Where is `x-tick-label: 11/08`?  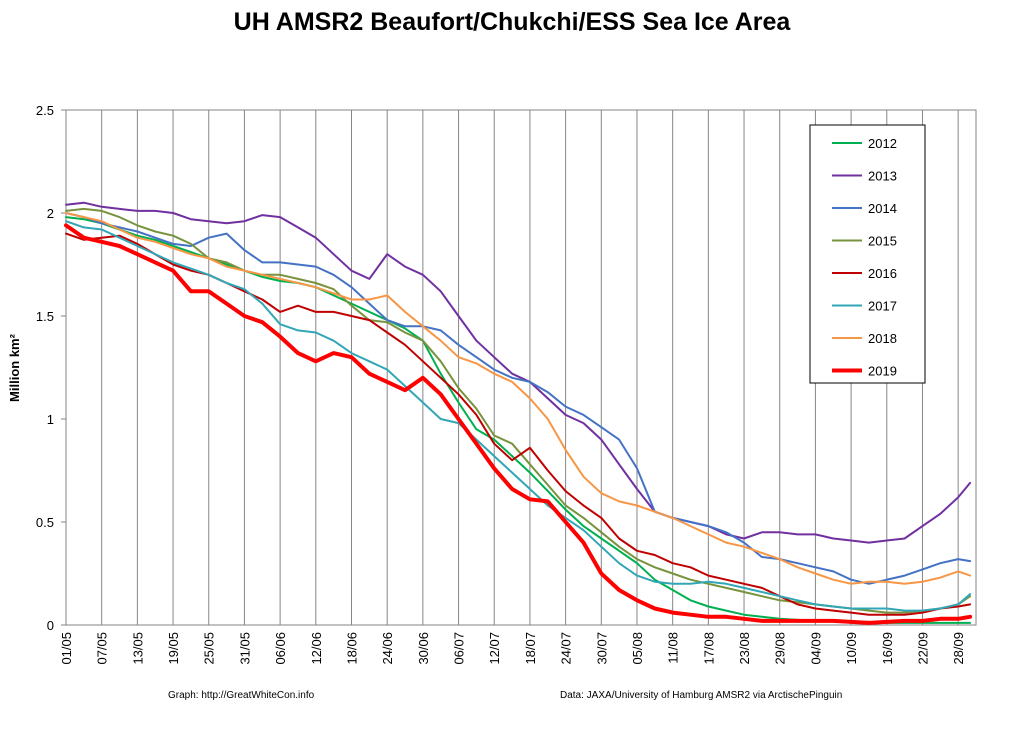 x-tick-label: 11/08 is located at coordinates (673, 648).